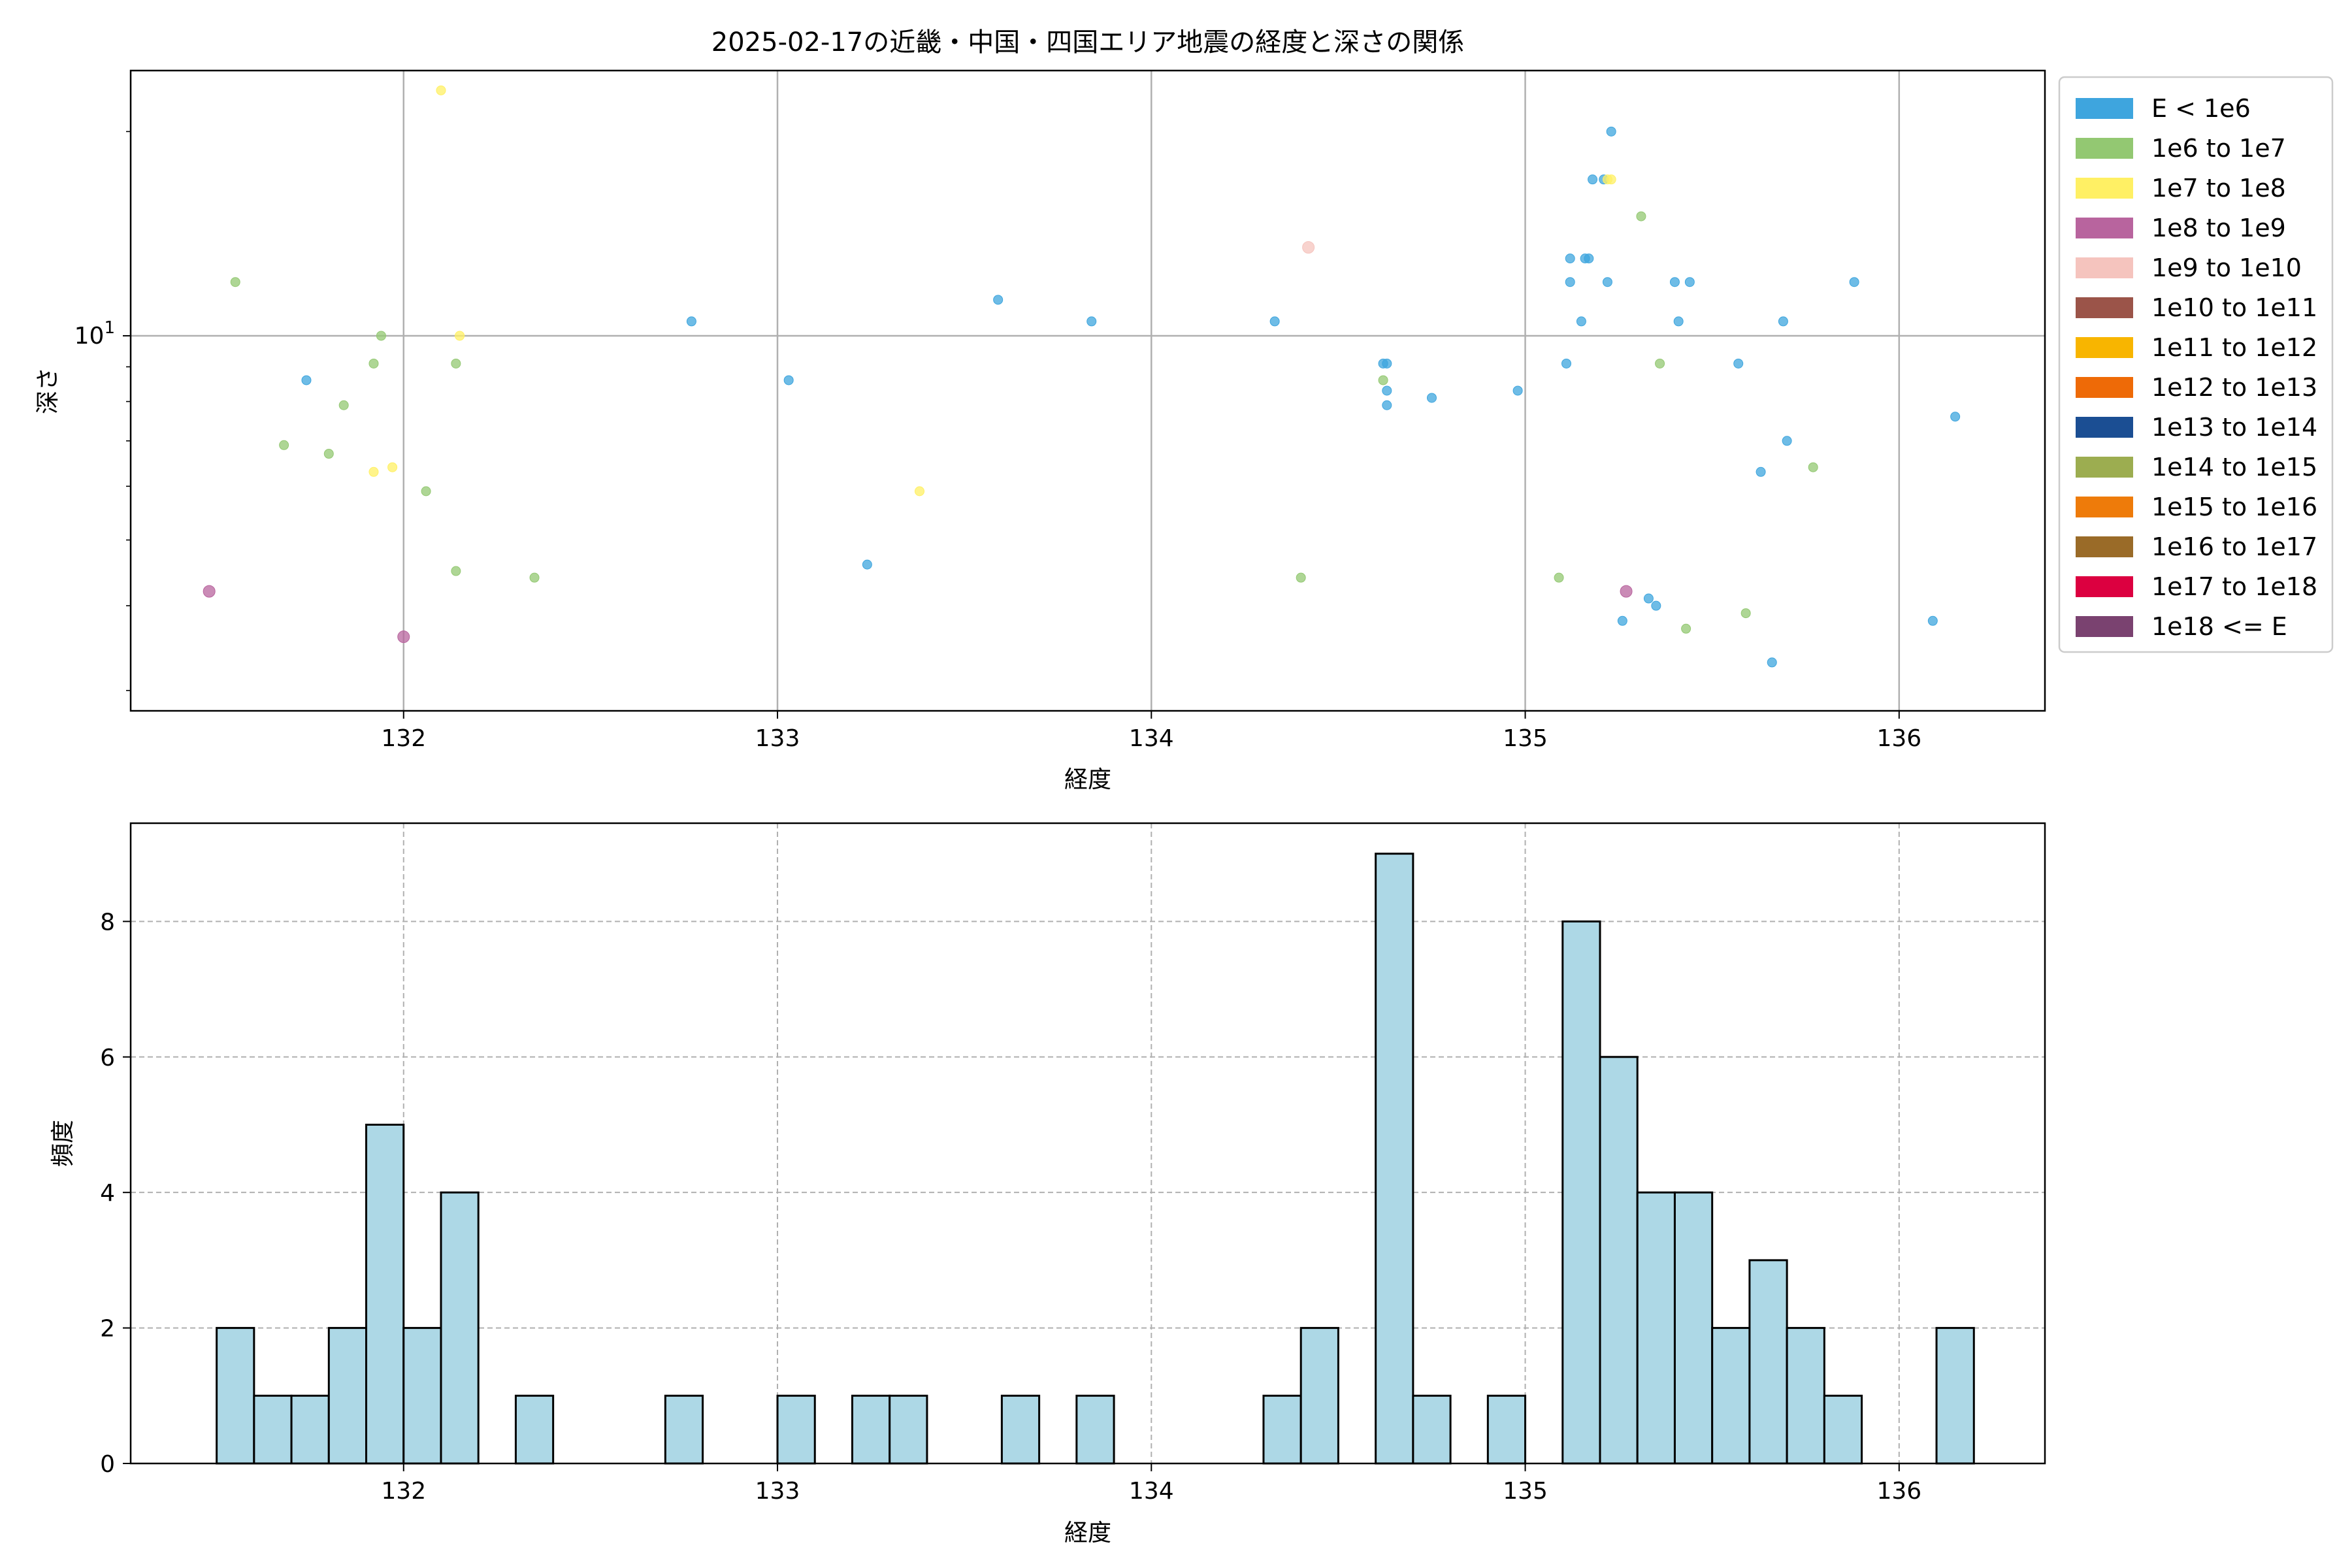 This screenshot has height=1568, width=2352. I want to click on scatter-title: 2025-02-17の近畿・中国・四国エリア地震の経度と深さの関係, so click(1087, 42).